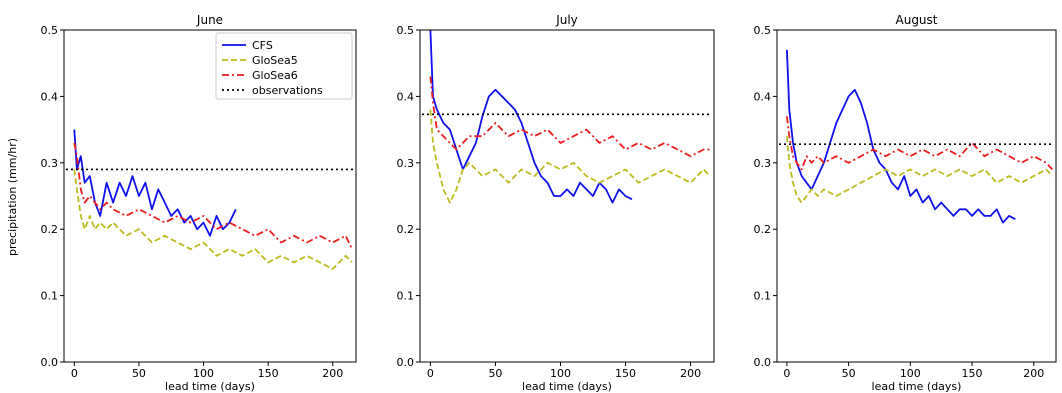 This screenshot has height=393, width=1062. Describe the element at coordinates (209, 20) in the screenshot. I see `panel-title: June` at that location.